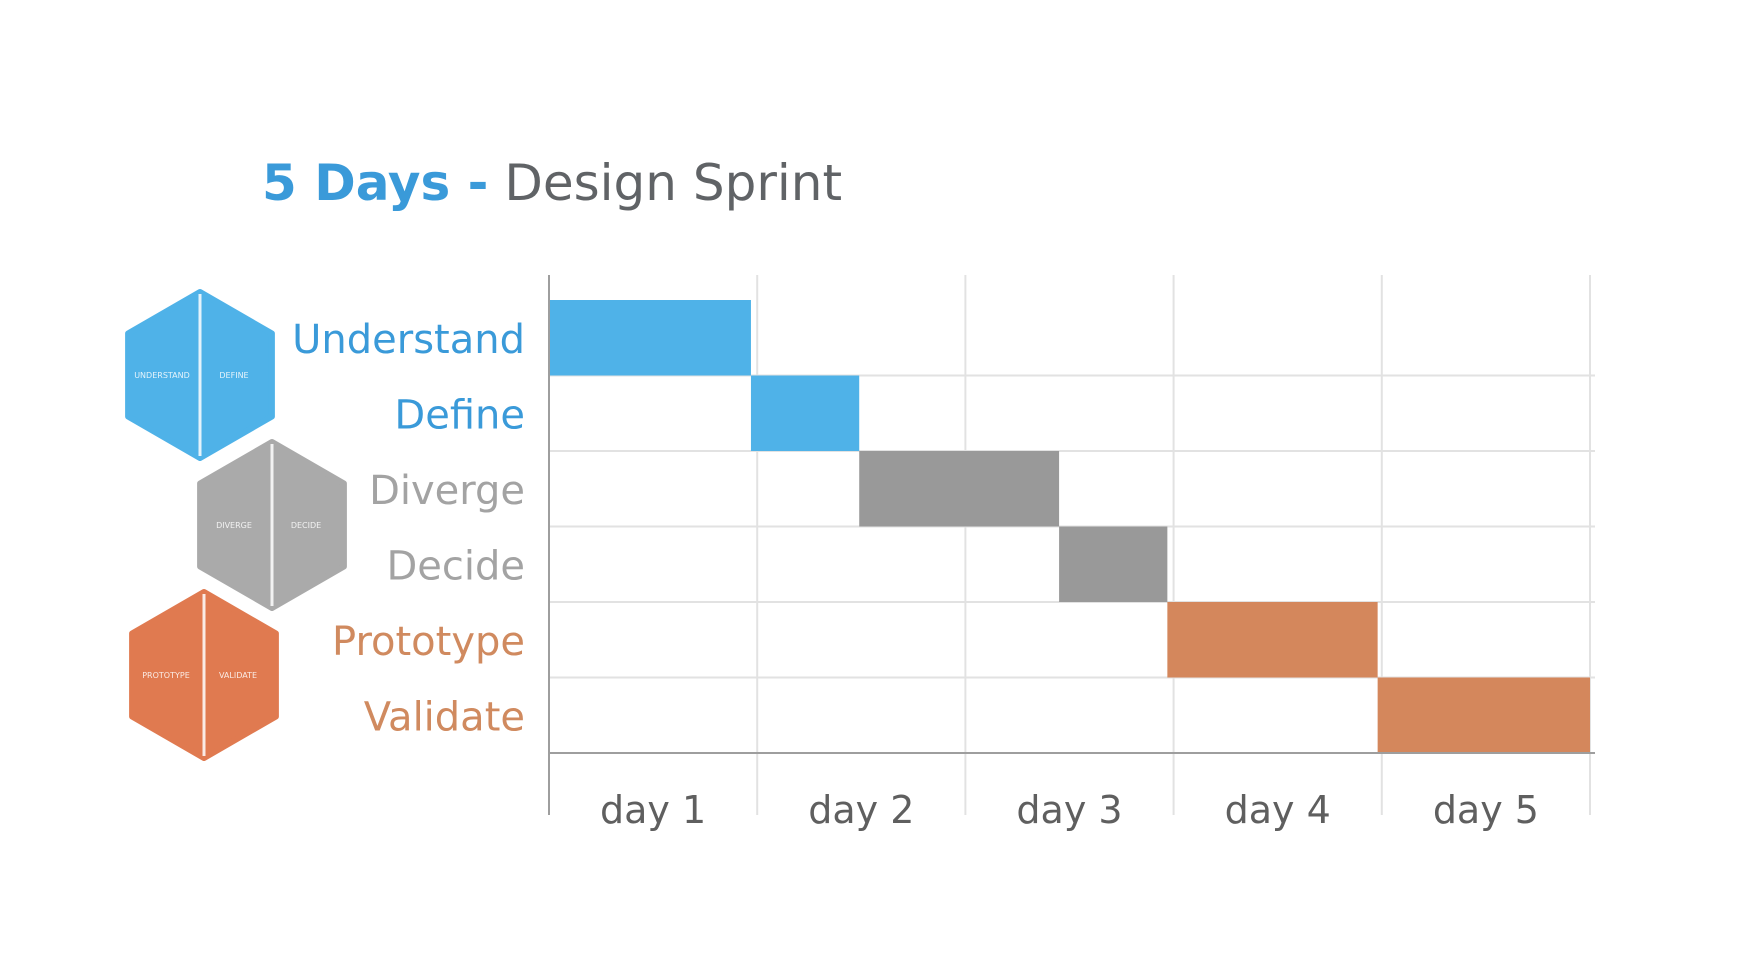 This screenshot has height=978, width=1750. I want to click on day-tick-label: day 2, so click(861, 810).